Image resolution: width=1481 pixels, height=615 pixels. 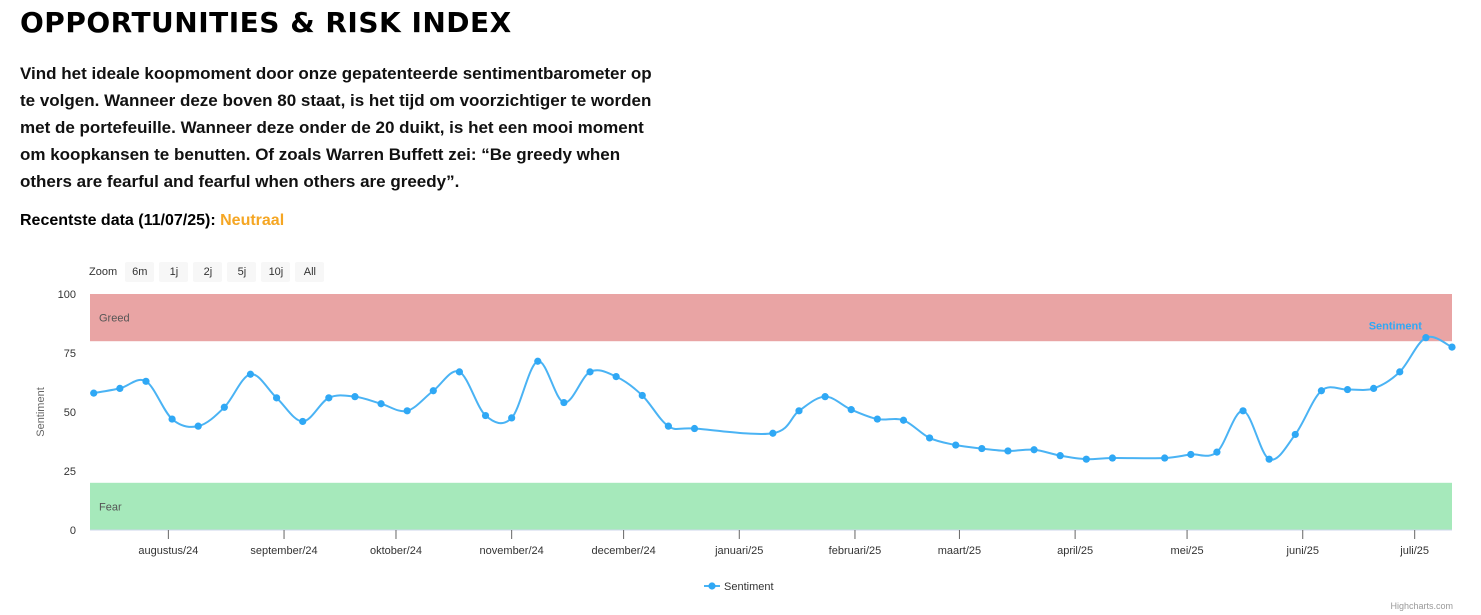 I want to click on highcharts-credits-link: Highcharts.com, so click(x=1421, y=606).